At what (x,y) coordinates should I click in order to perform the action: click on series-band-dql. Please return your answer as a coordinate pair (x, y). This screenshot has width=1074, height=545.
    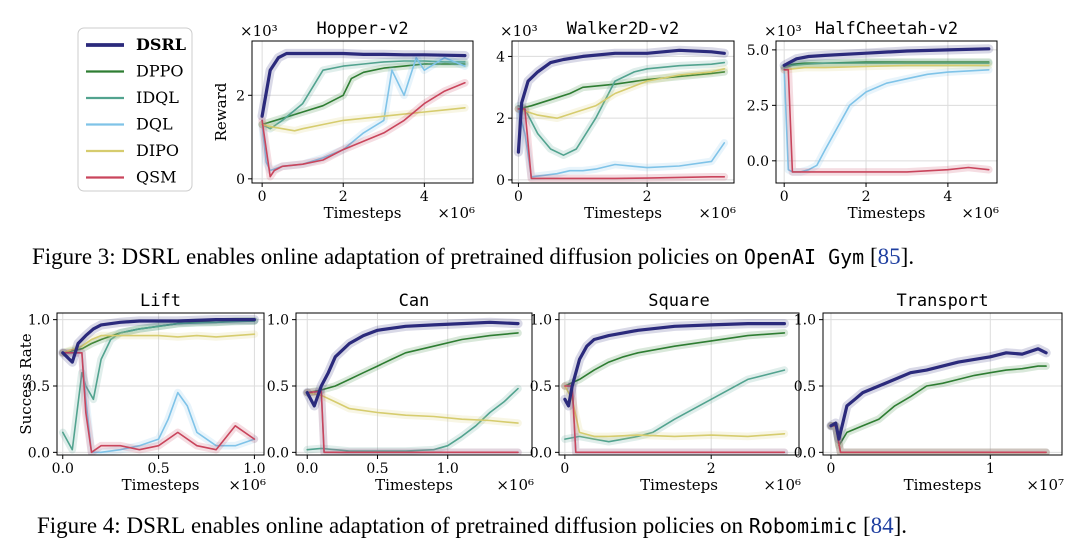
    Looking at the image, I should click on (938, 438).